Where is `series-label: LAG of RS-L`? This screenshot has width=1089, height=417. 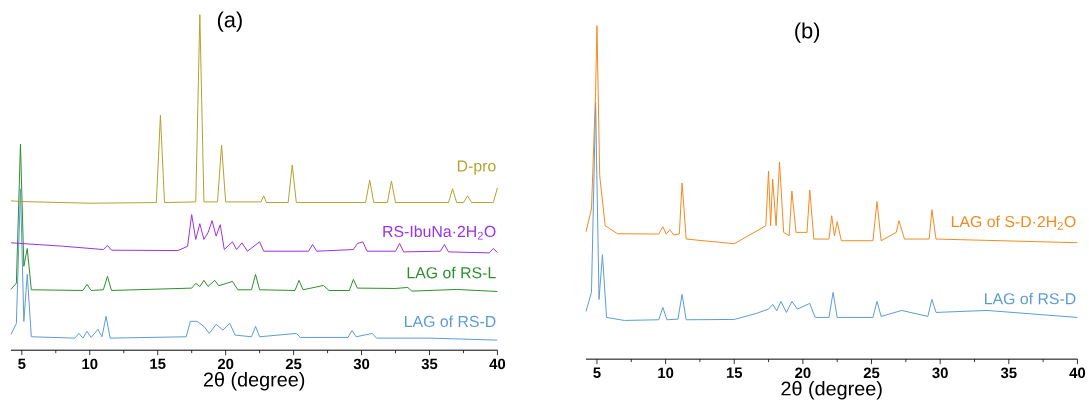
series-label: LAG of RS-L is located at coordinates (451, 272).